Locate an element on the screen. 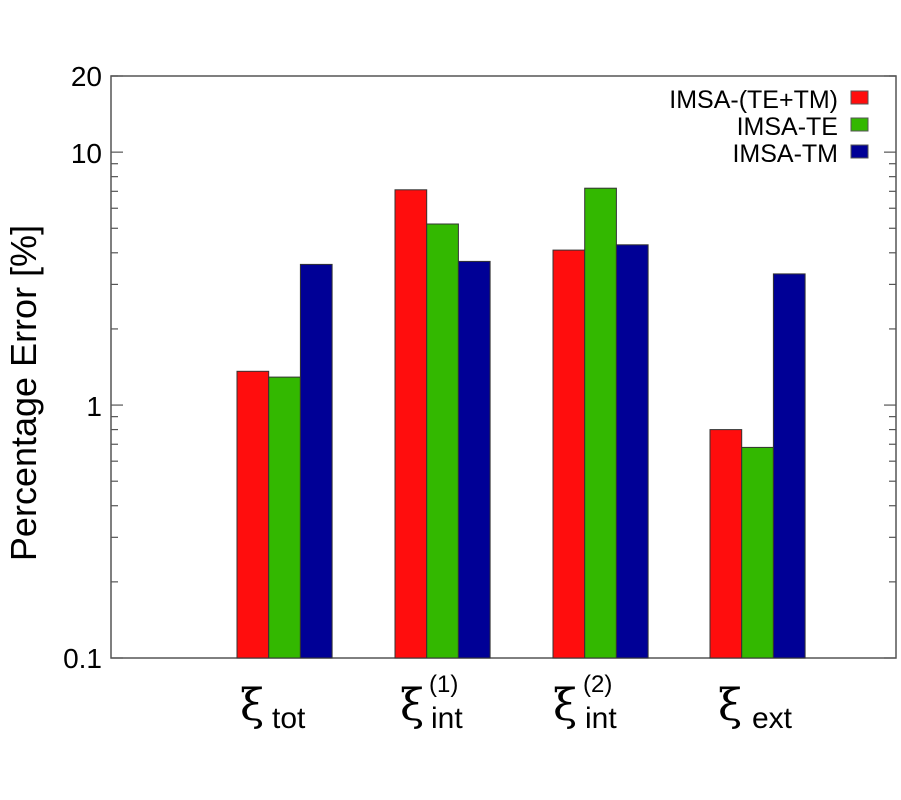 This screenshot has width=901, height=800. y-axis-title: Percentage Error [%] is located at coordinates (23, 393).